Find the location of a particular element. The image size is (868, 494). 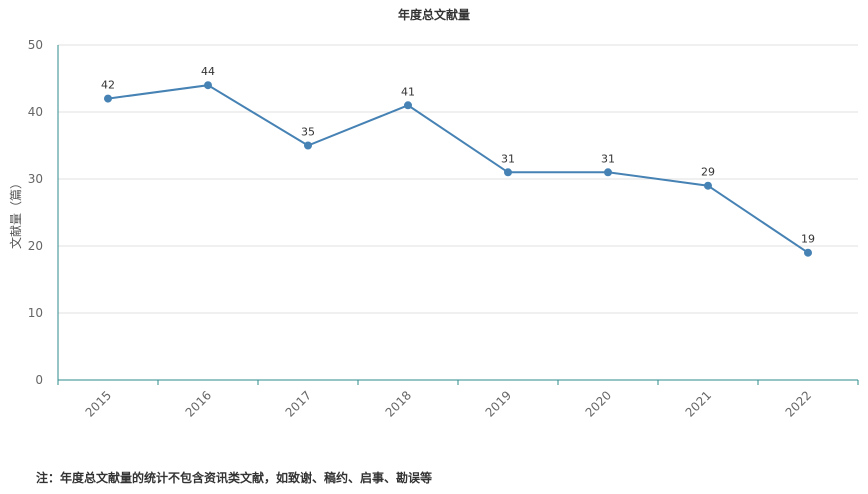

x-tick-label: 2020 is located at coordinates (598, 403).